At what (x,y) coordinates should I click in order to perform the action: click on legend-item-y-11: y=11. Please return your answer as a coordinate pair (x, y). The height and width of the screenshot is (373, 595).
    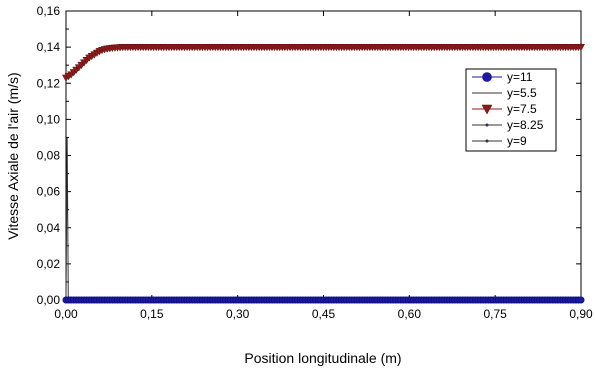
    Looking at the image, I should click on (502, 77).